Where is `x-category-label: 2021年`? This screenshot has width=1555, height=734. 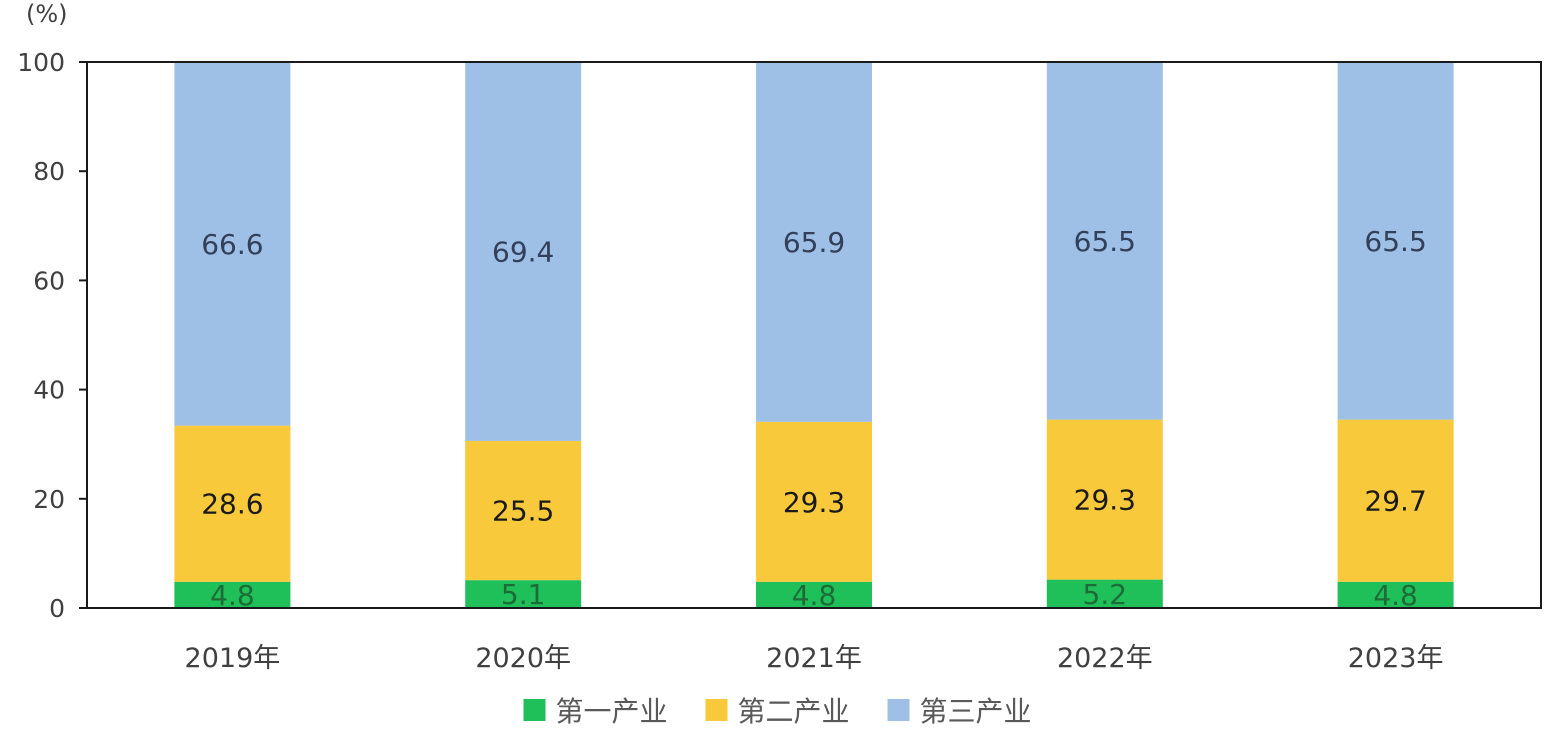
x-category-label: 2021年 is located at coordinates (814, 658).